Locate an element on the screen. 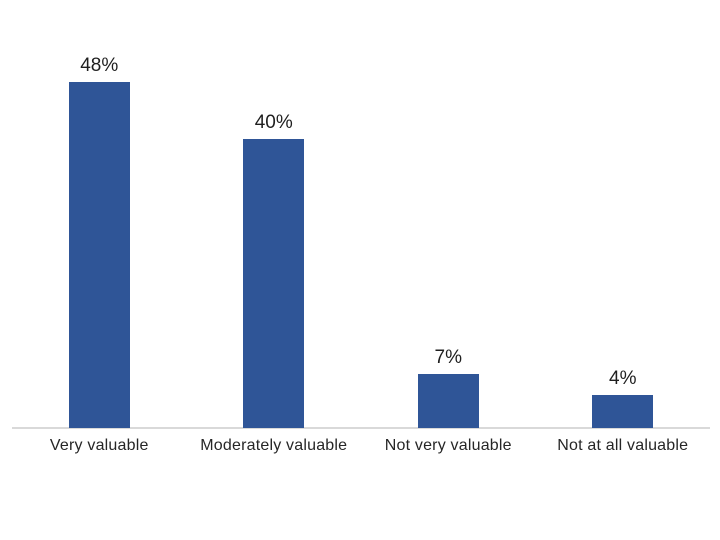 This screenshot has height=540, width=720. bar-value-label: 7% is located at coordinates (448, 357).